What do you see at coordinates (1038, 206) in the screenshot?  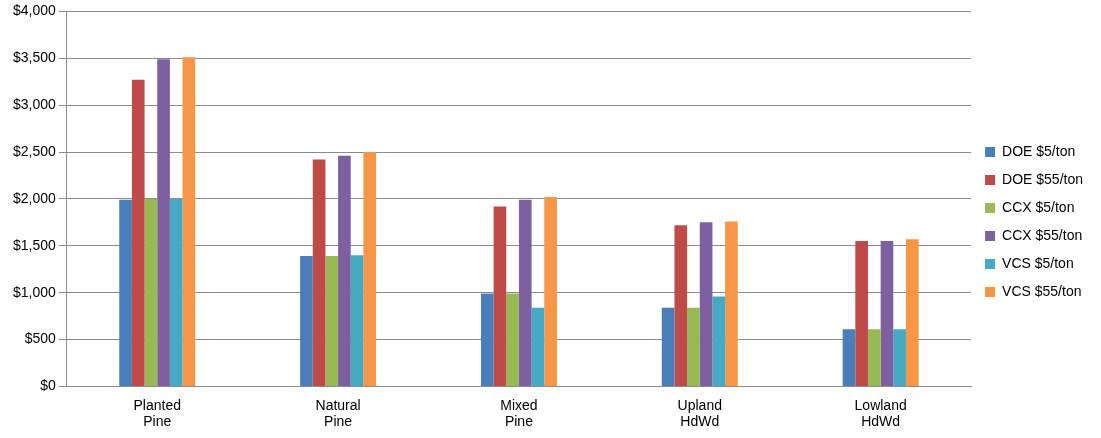 I see `legend-label: CCX $5/ton` at bounding box center [1038, 206].